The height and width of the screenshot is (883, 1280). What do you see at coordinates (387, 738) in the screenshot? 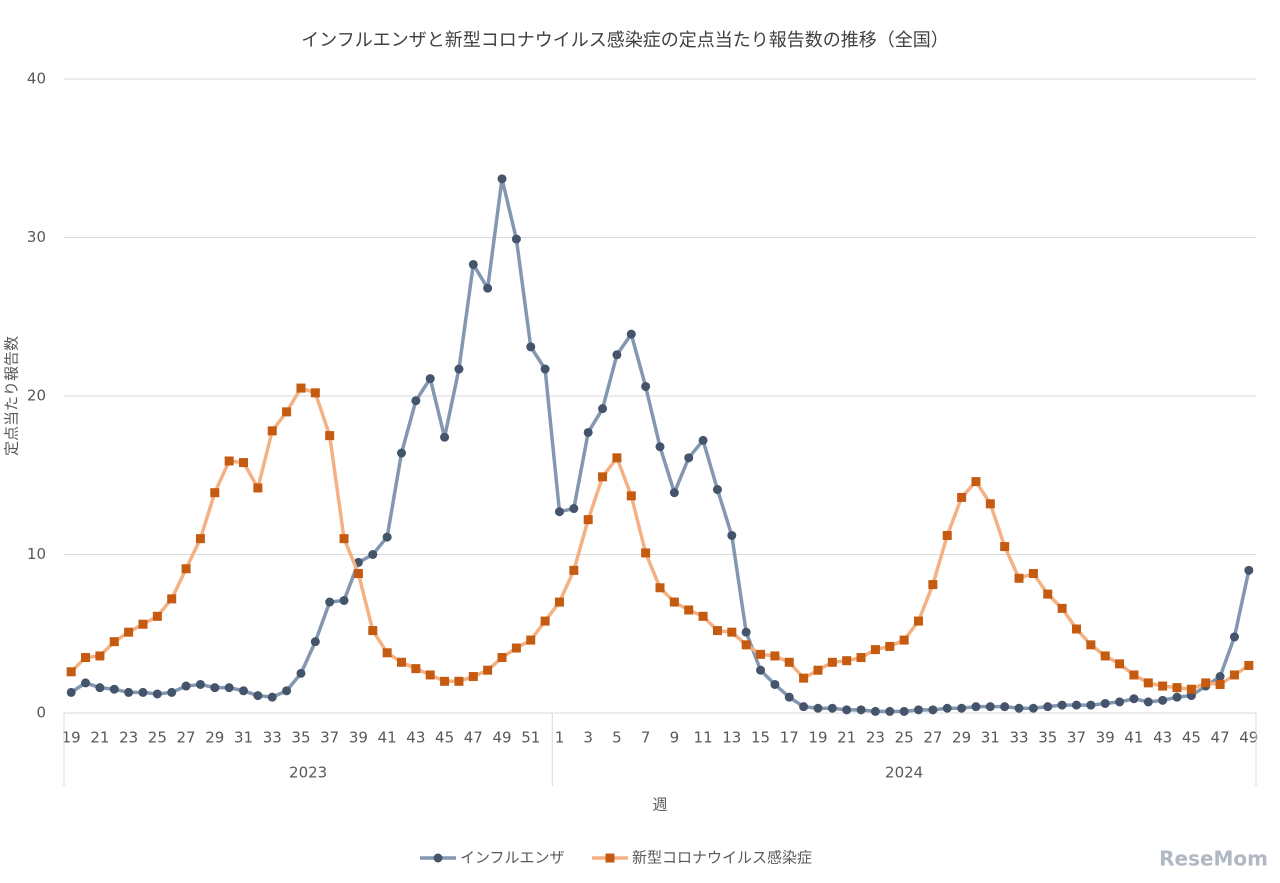
I see `x-tick-label: 41` at bounding box center [387, 738].